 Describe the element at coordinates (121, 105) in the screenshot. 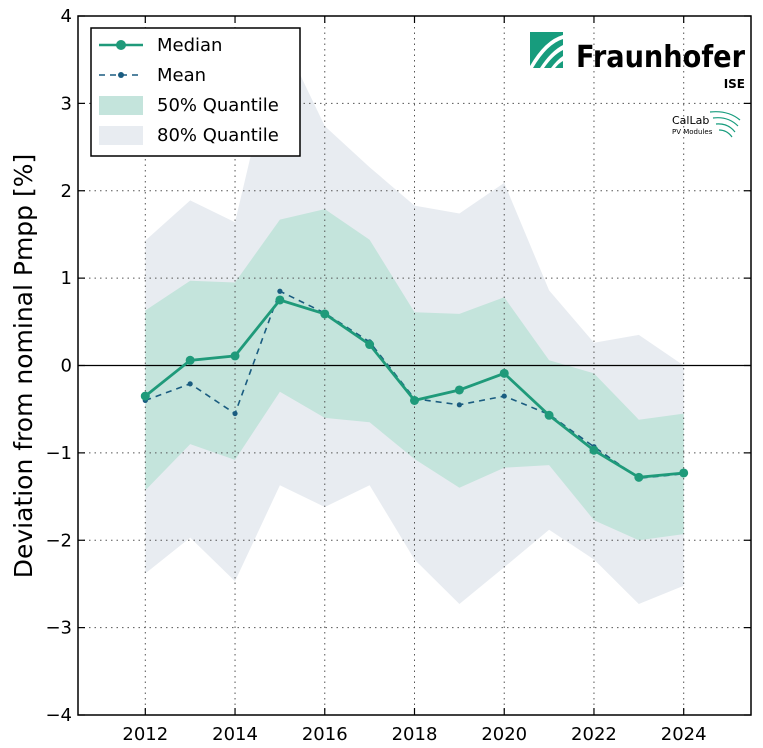

I see `legend-50-swatch` at that location.